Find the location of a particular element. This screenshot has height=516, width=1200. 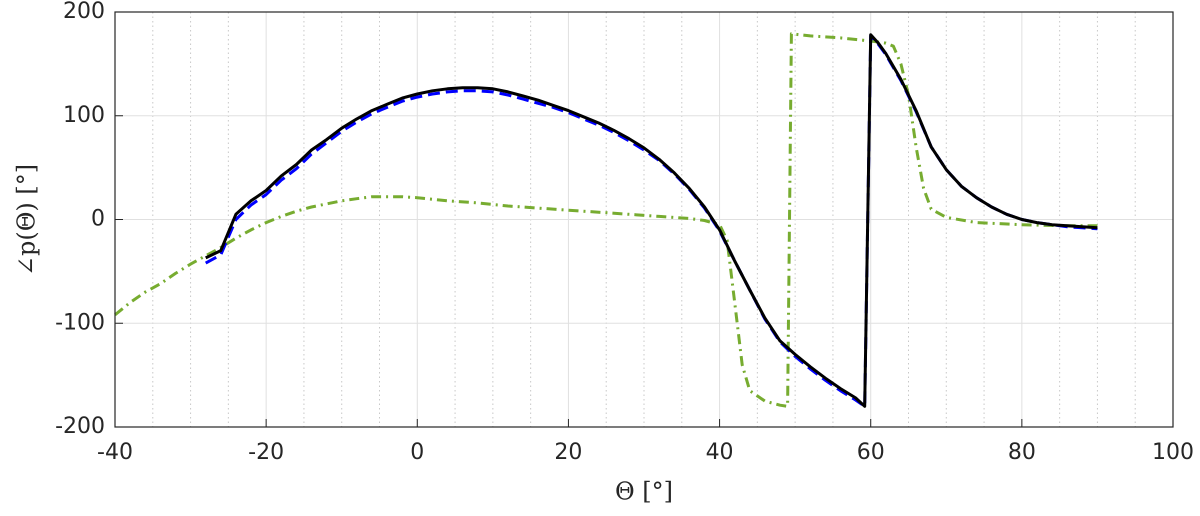

x-axis-label: Θ [°] is located at coordinates (644, 492).